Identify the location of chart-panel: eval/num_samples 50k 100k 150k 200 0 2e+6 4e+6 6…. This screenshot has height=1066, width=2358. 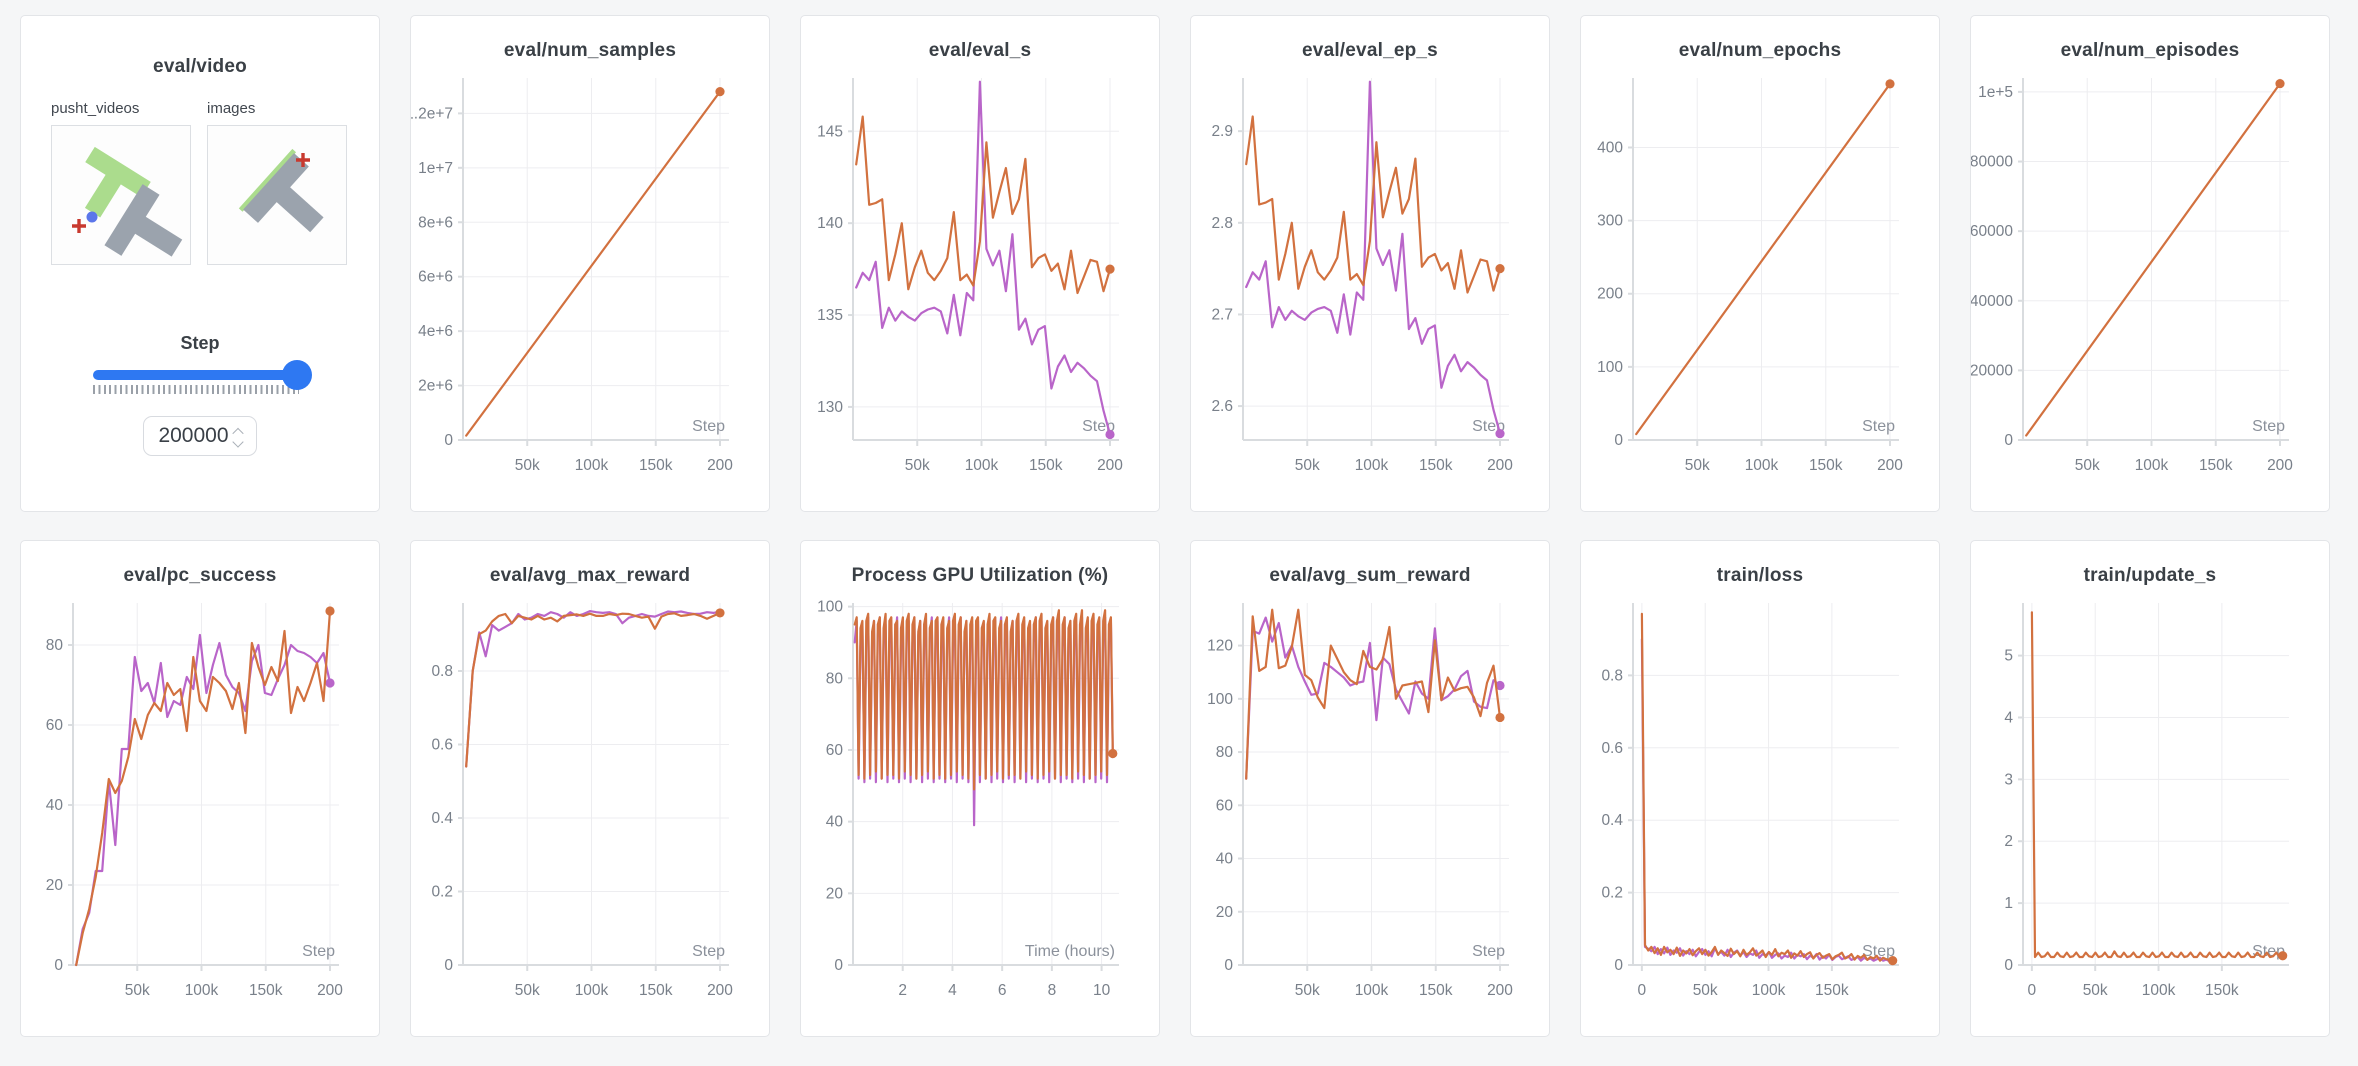
(590, 263).